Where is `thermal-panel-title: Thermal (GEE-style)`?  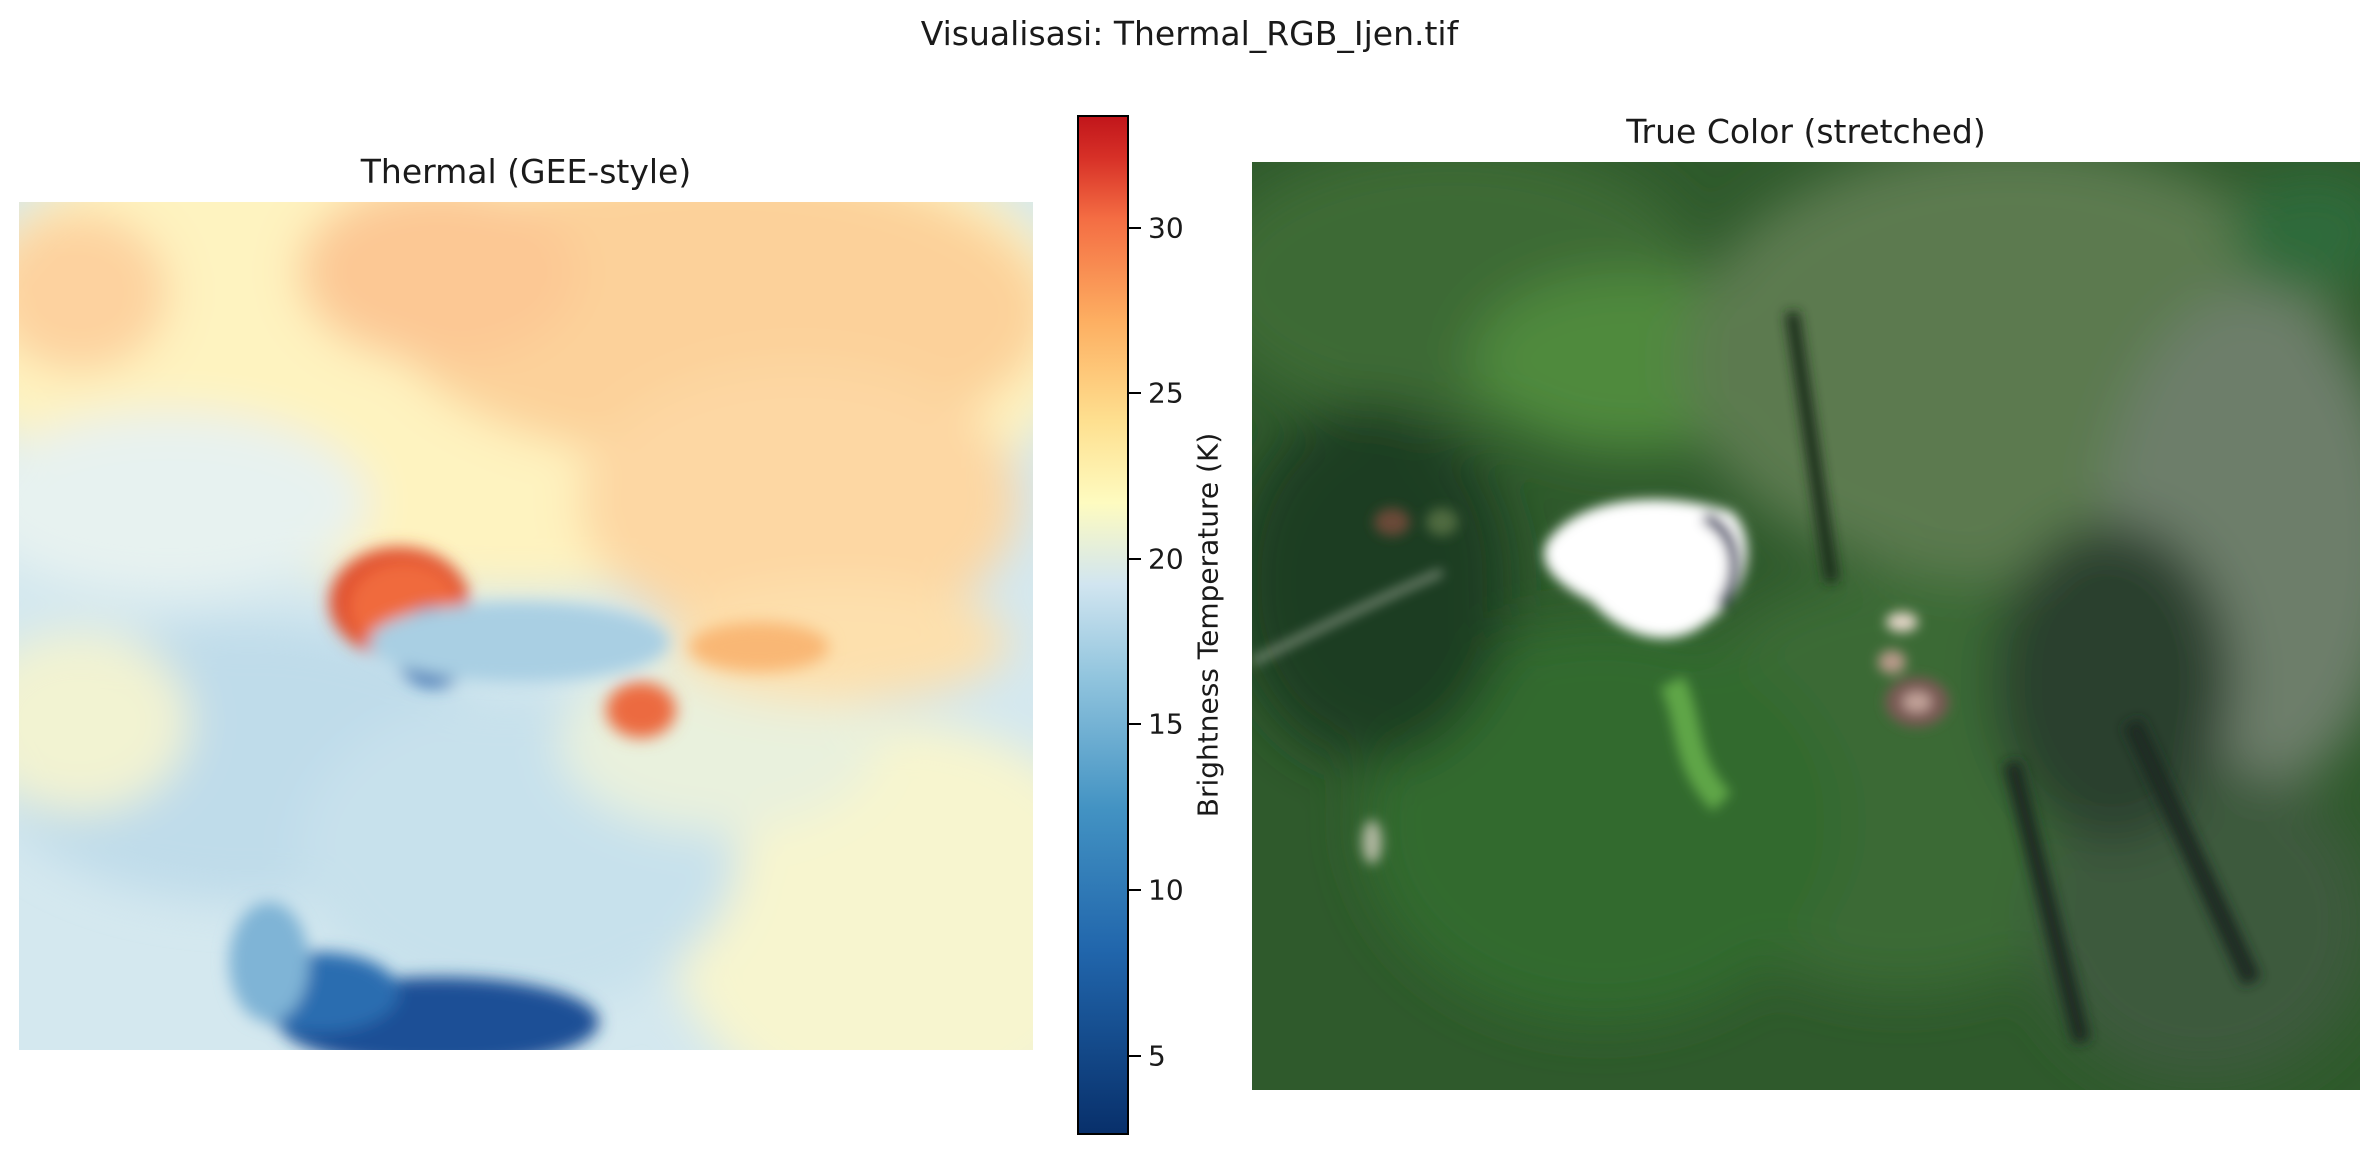 thermal-panel-title: Thermal (GEE-style) is located at coordinates (526, 171).